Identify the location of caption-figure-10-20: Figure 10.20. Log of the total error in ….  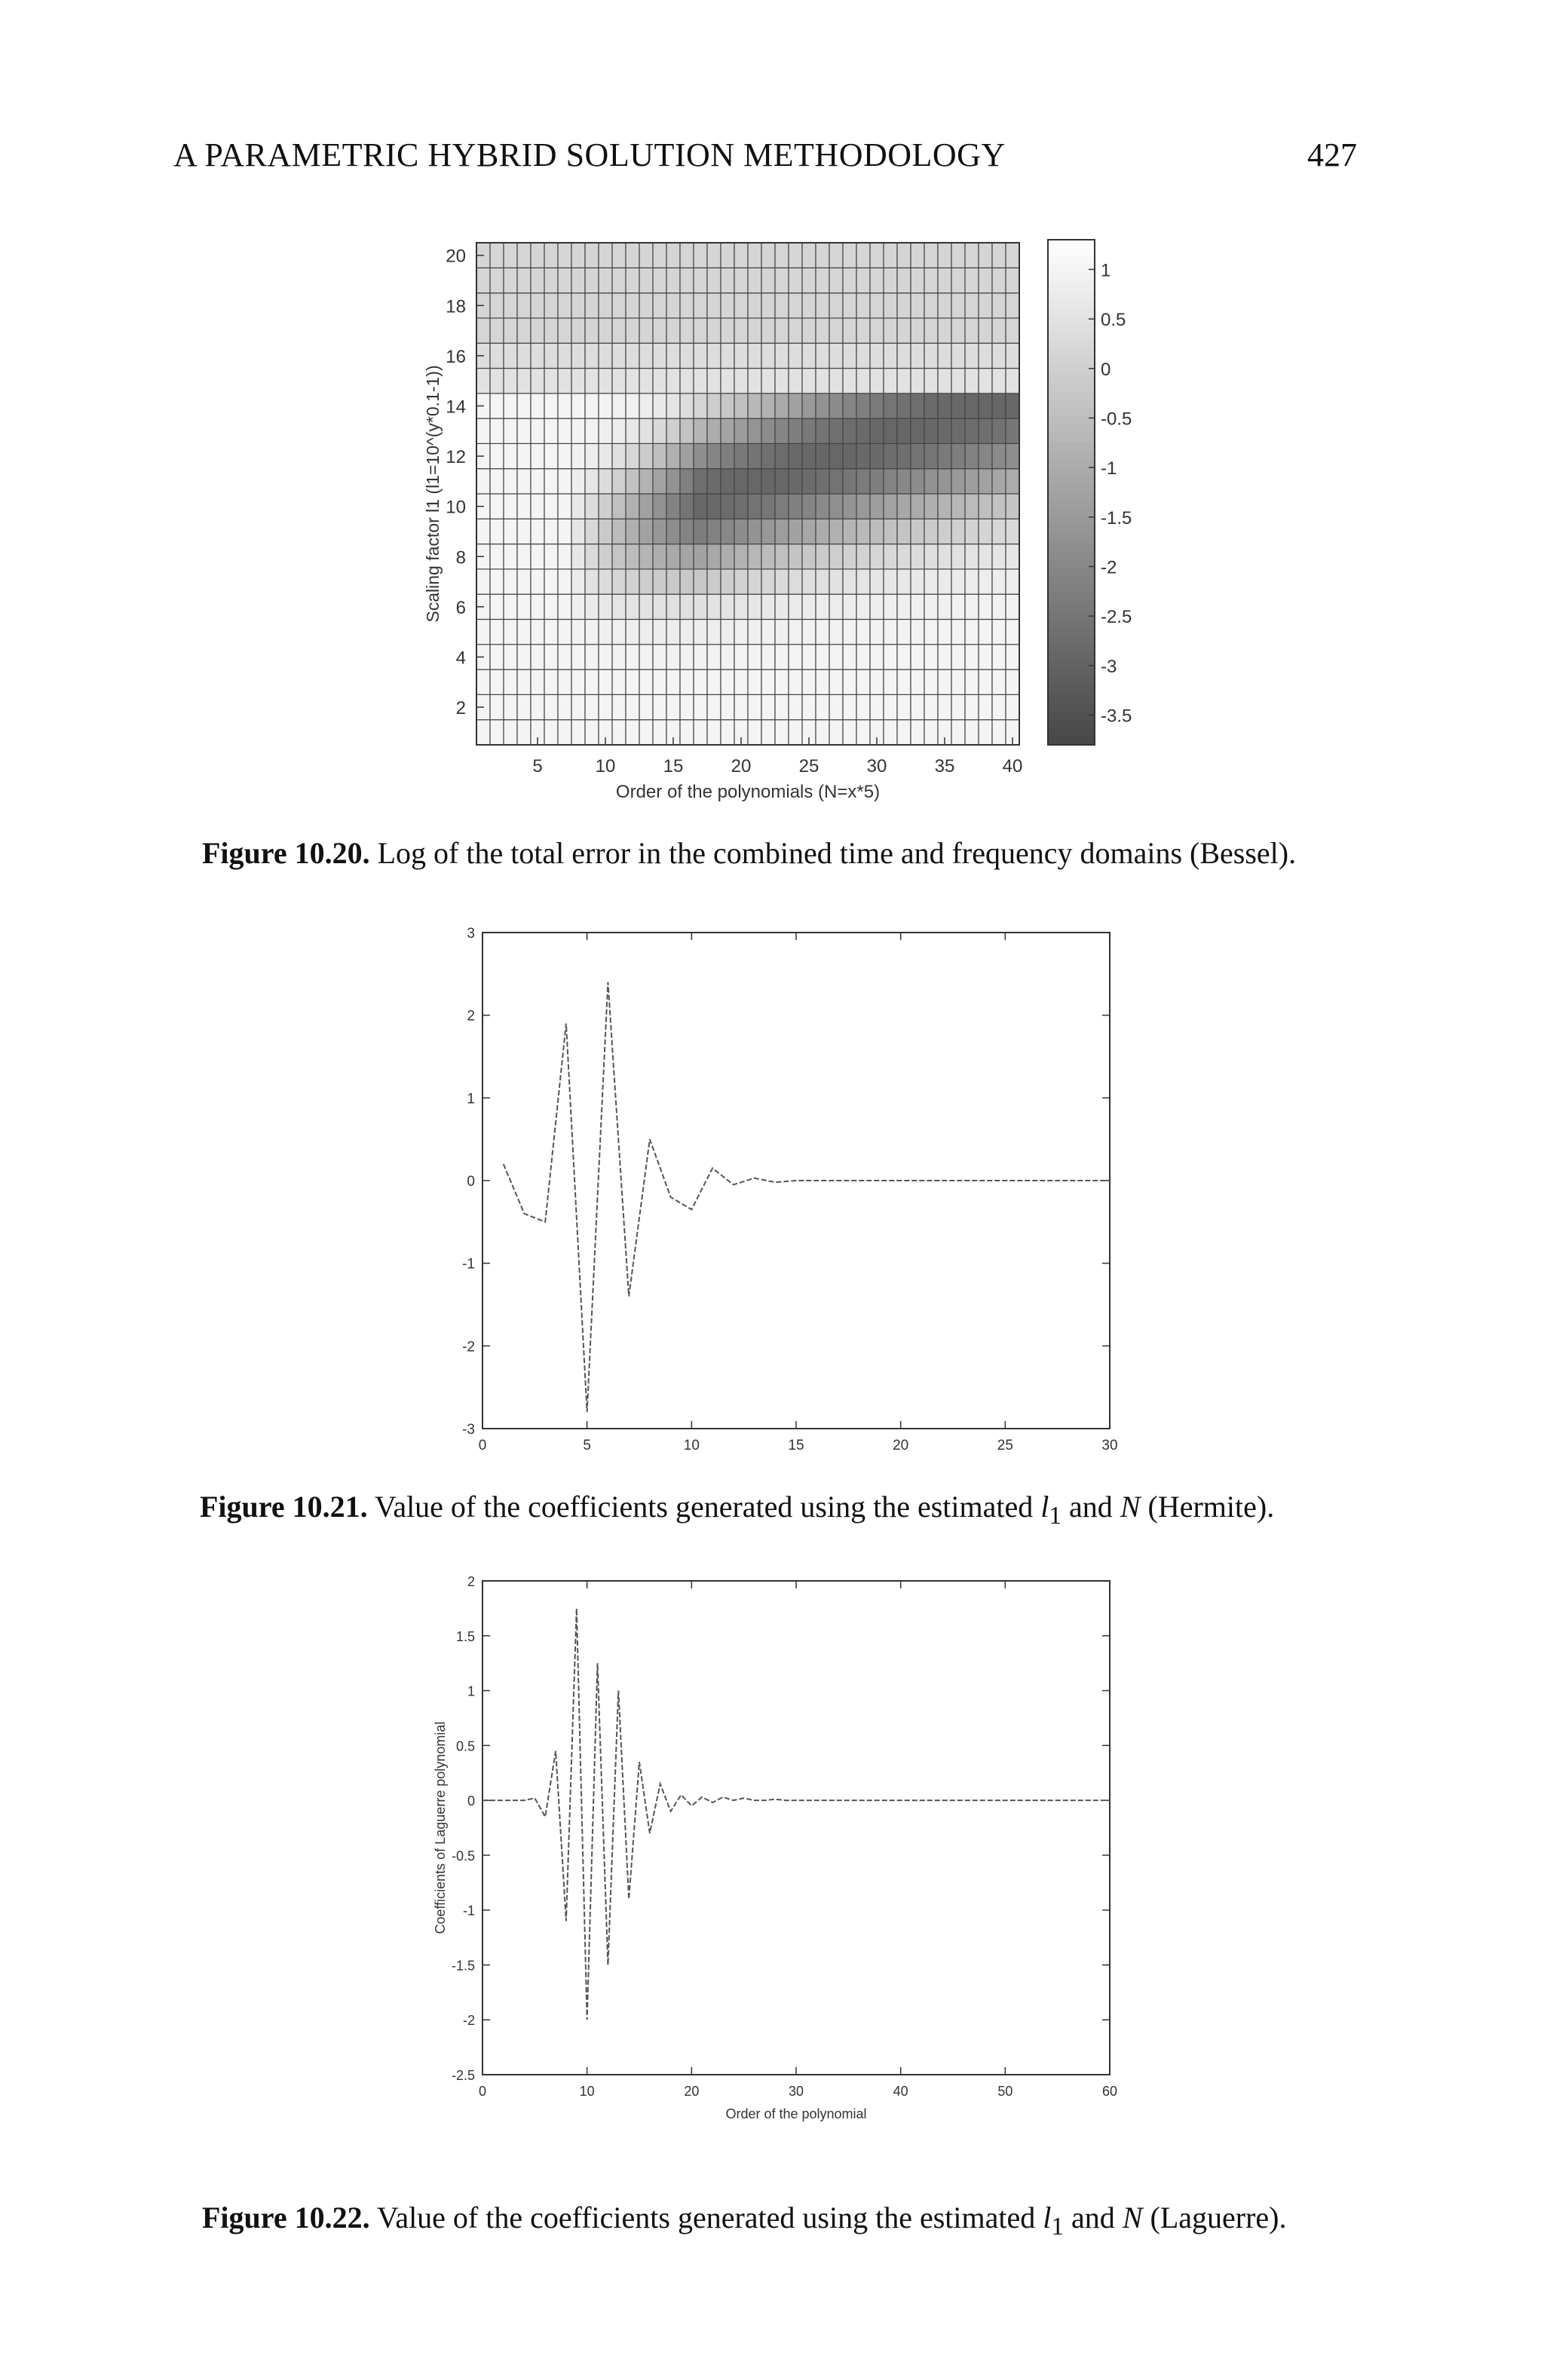
(749, 853).